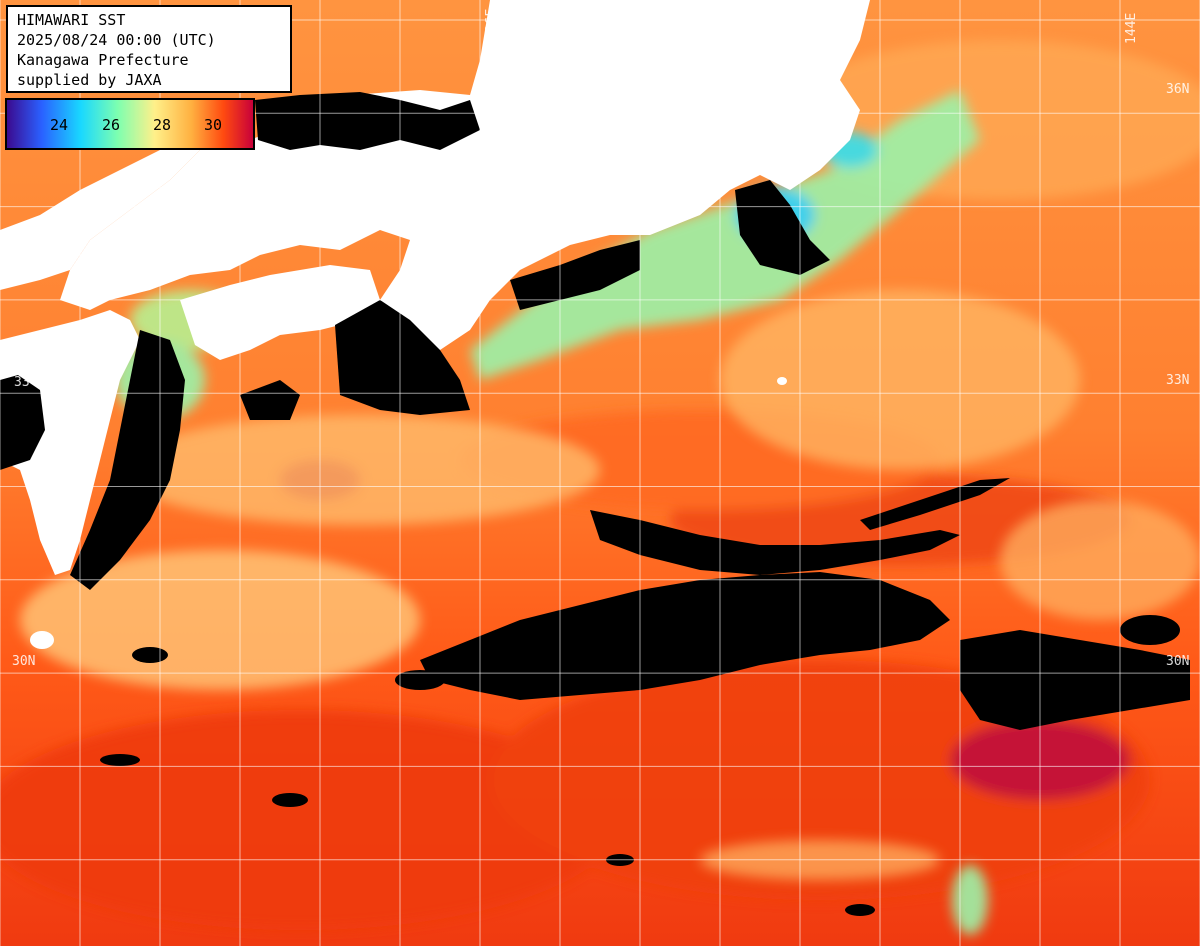 The image size is (1200, 946). I want to click on land-chugoku-north, so click(100, 220).